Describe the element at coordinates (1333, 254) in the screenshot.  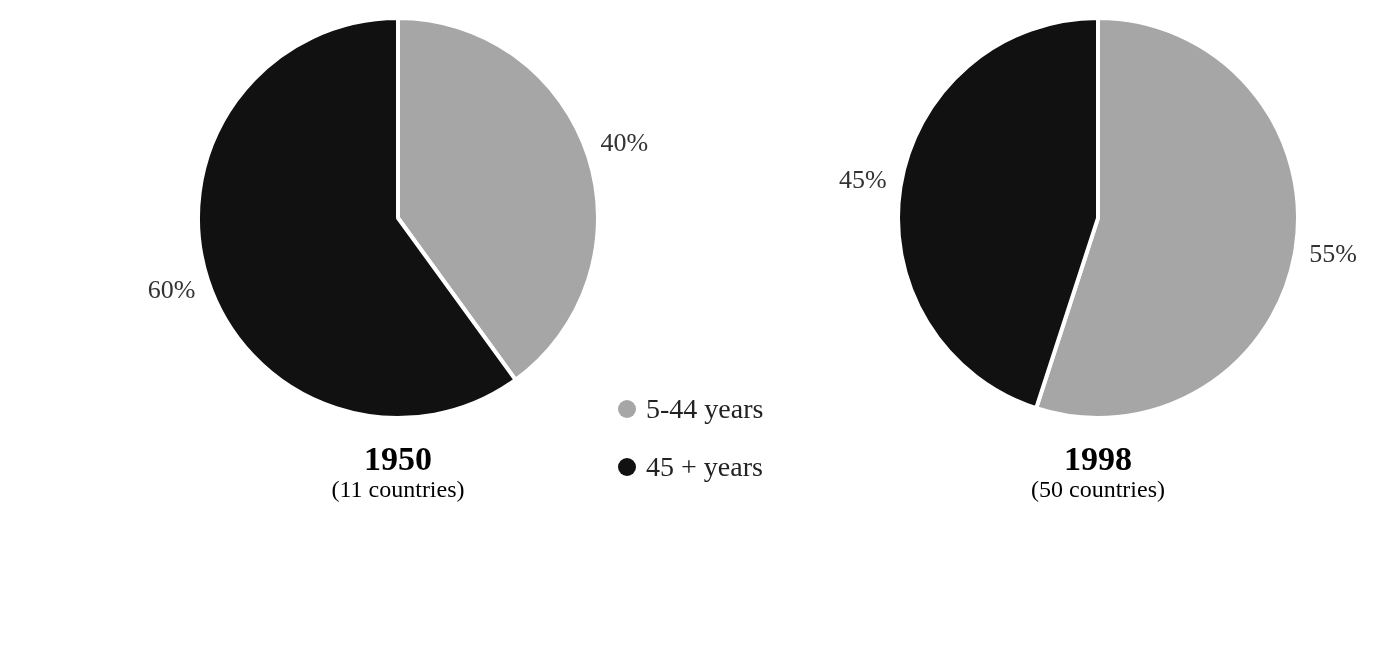
I see `data-label: 55%` at that location.